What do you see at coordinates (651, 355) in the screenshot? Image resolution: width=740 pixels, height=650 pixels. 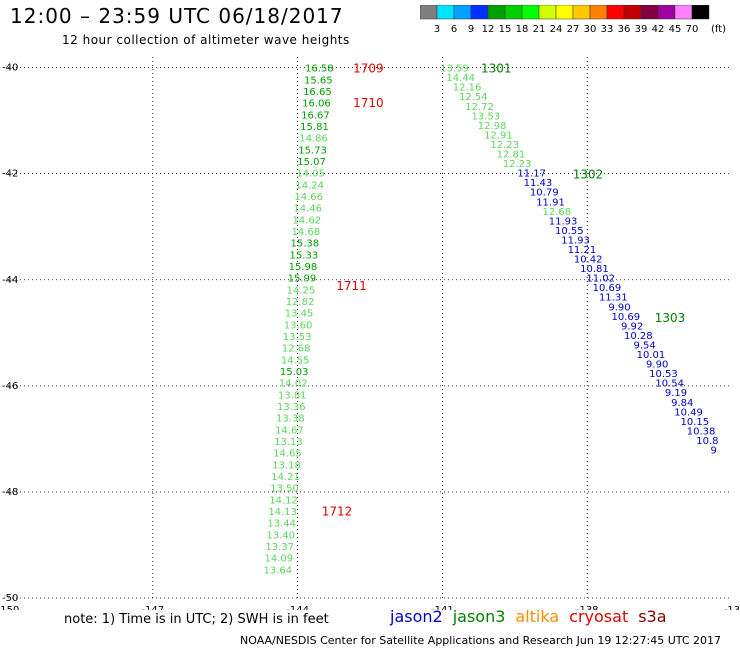 I see `data-point-jason2: 10.01` at bounding box center [651, 355].